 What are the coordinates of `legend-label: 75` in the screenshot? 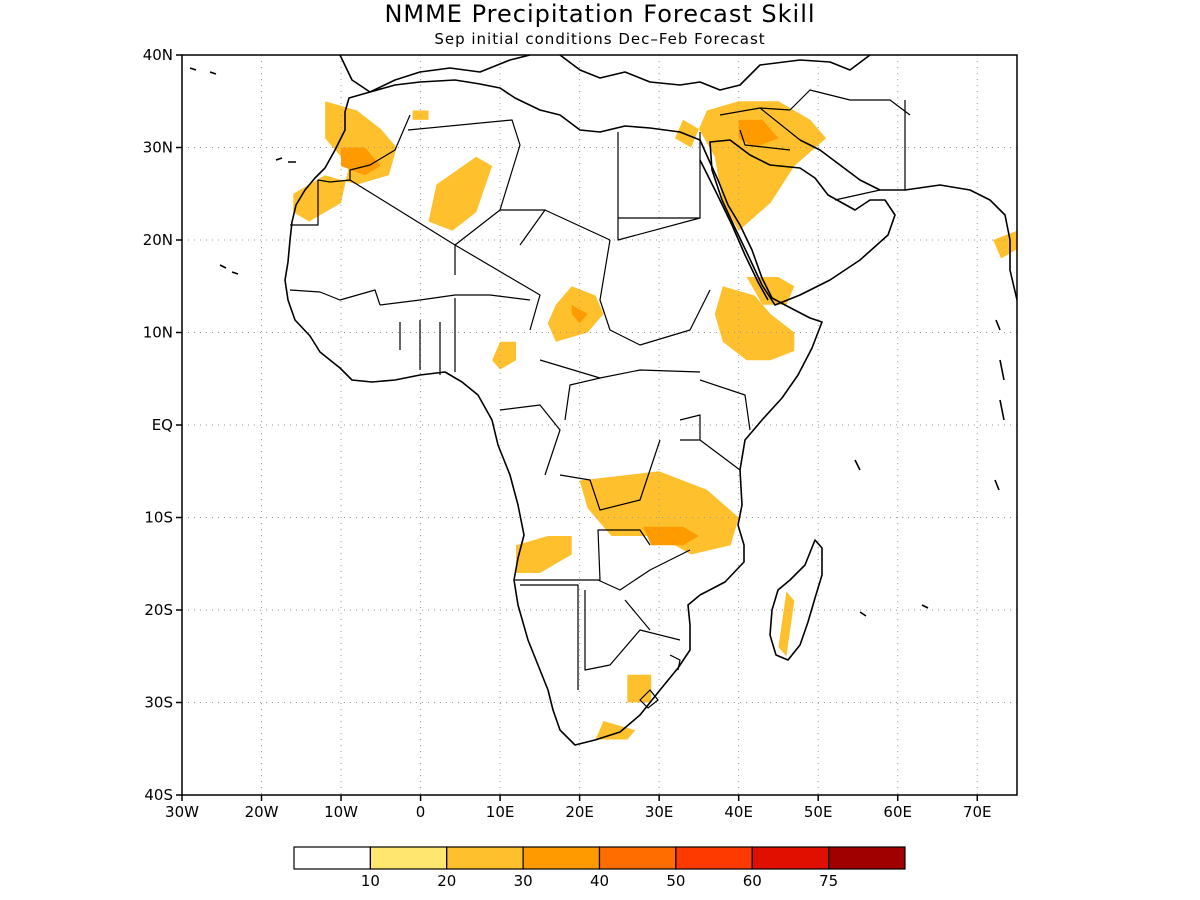 It's located at (828, 881).